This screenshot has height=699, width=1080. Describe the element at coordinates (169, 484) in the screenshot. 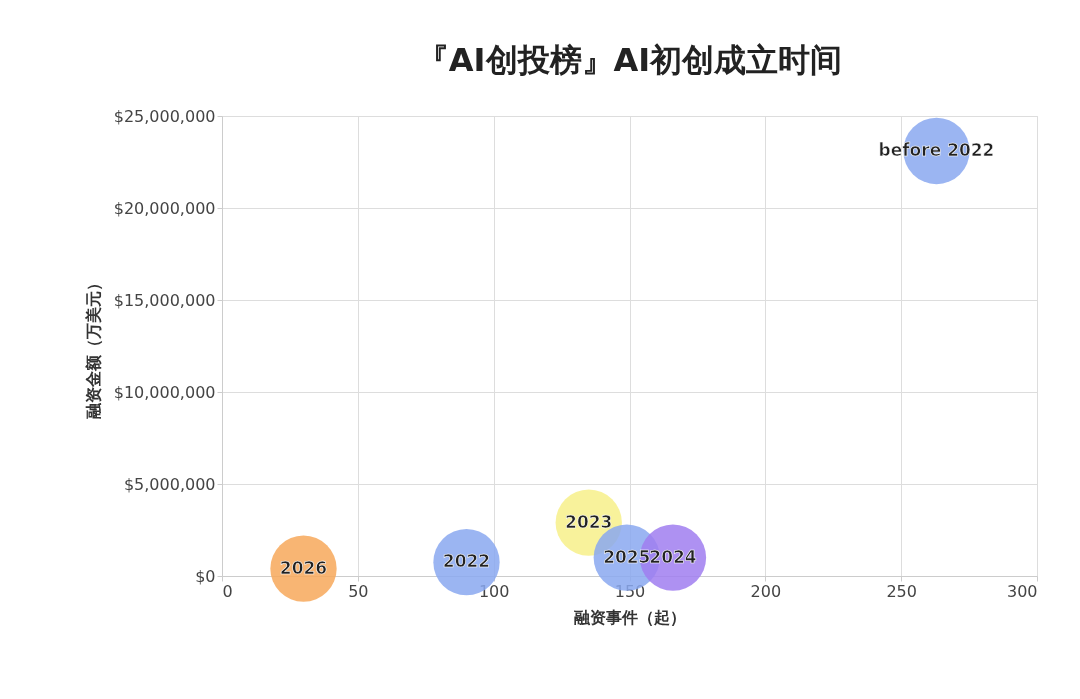

I see `y-tick-label: $5,000,000` at that location.